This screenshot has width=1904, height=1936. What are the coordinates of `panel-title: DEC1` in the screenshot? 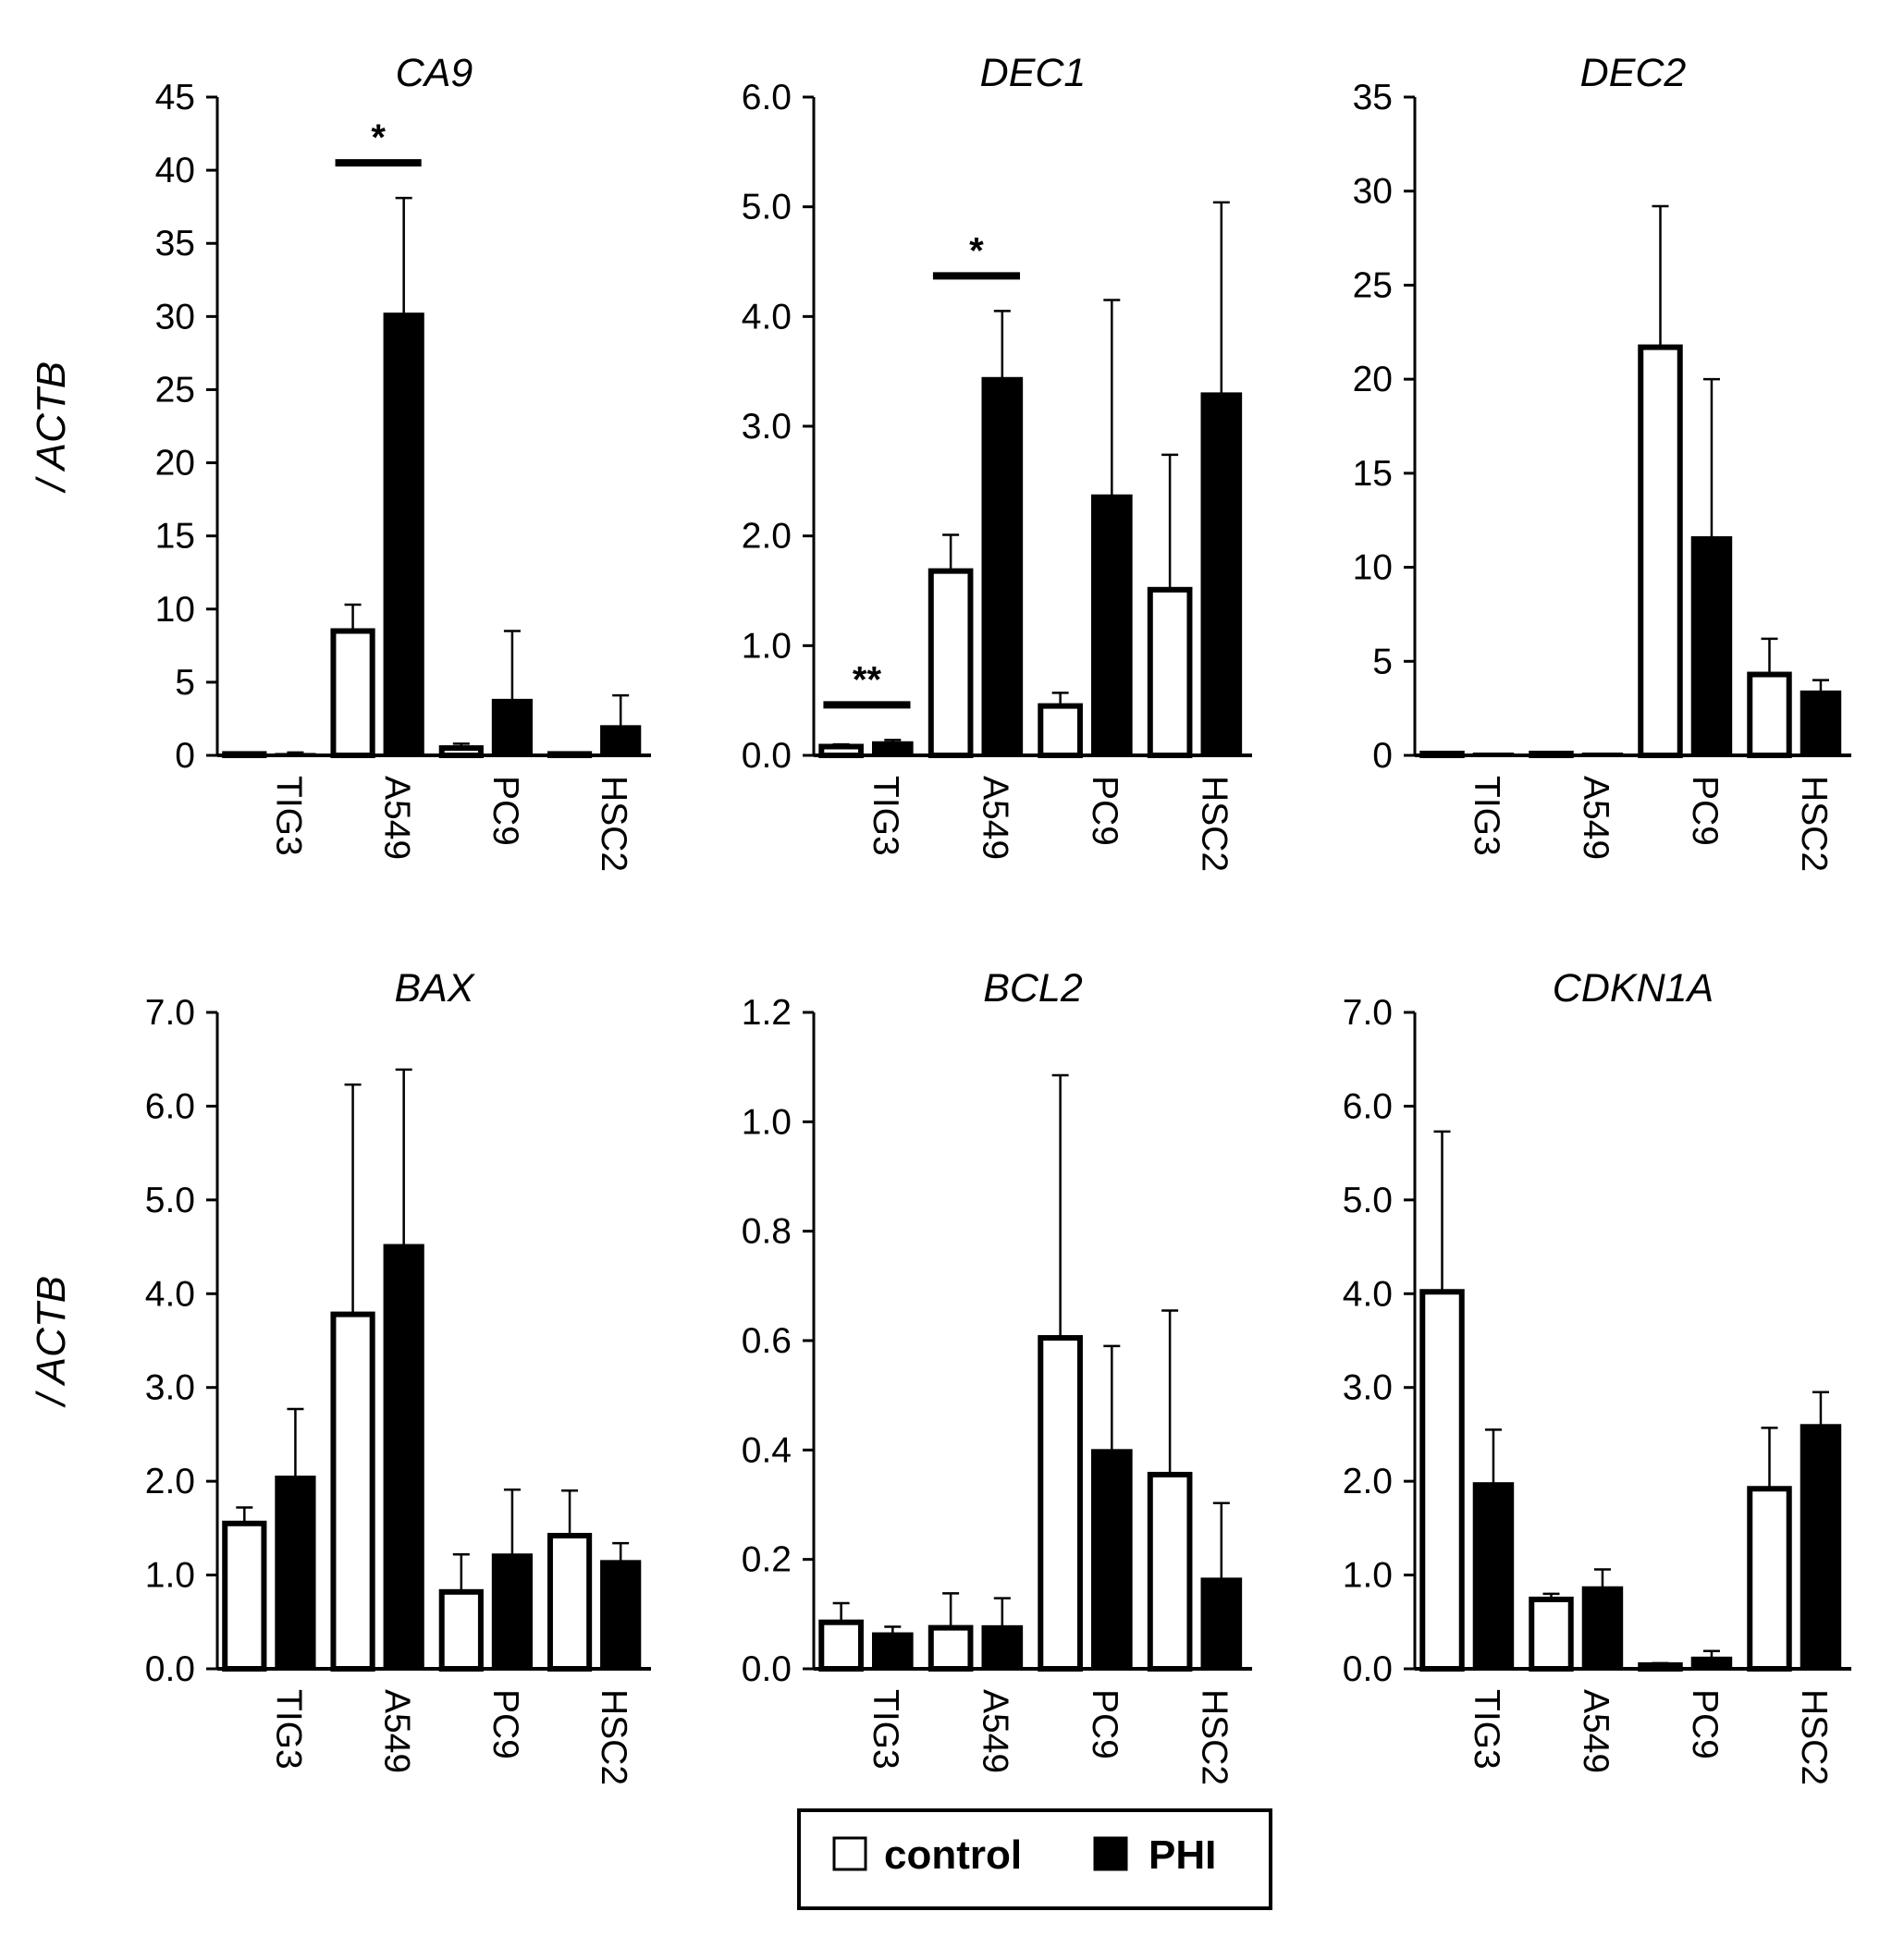 It's located at (1033, 73).